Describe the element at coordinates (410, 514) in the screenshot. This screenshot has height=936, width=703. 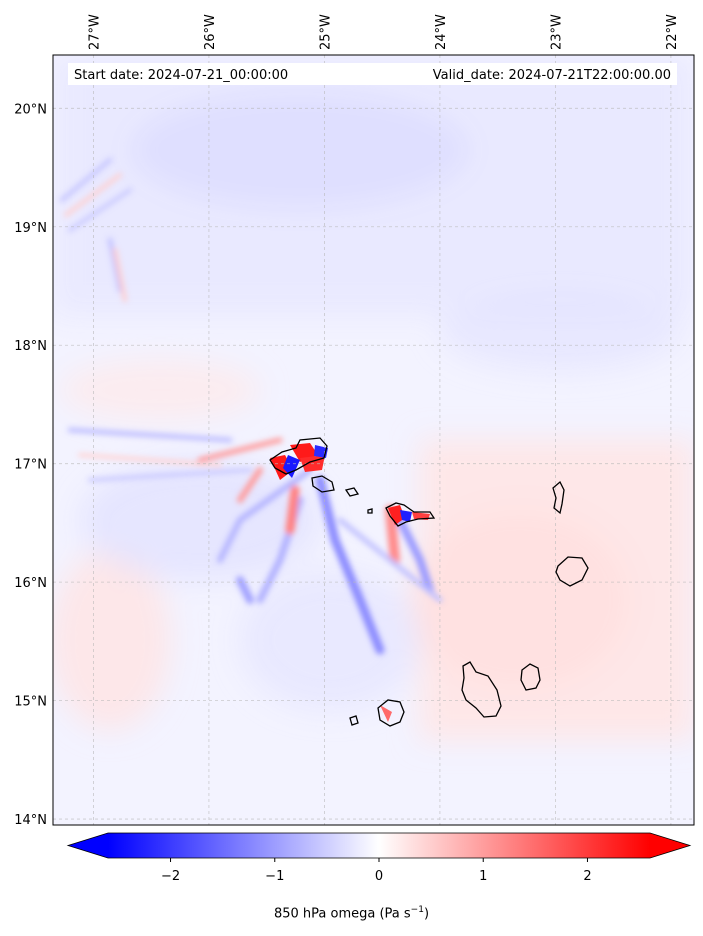
I see `island-sao-nicolau` at that location.